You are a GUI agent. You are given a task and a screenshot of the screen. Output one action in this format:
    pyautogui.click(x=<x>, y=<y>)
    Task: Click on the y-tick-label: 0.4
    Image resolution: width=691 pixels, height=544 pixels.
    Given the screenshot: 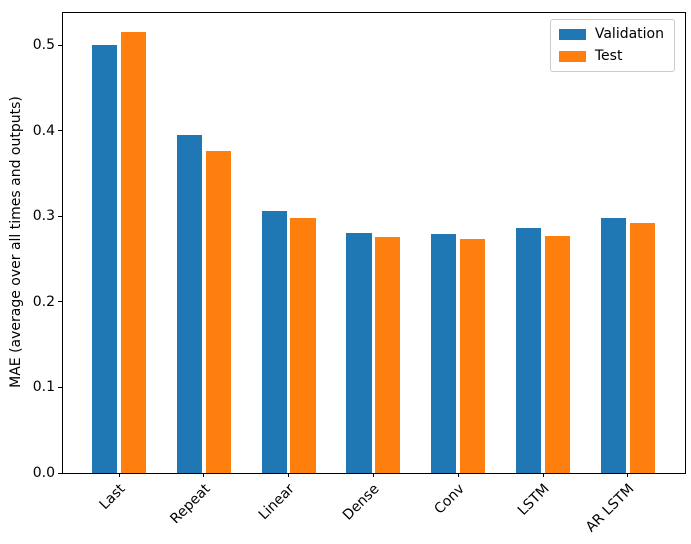 What is the action you would take?
    pyautogui.click(x=43, y=130)
    